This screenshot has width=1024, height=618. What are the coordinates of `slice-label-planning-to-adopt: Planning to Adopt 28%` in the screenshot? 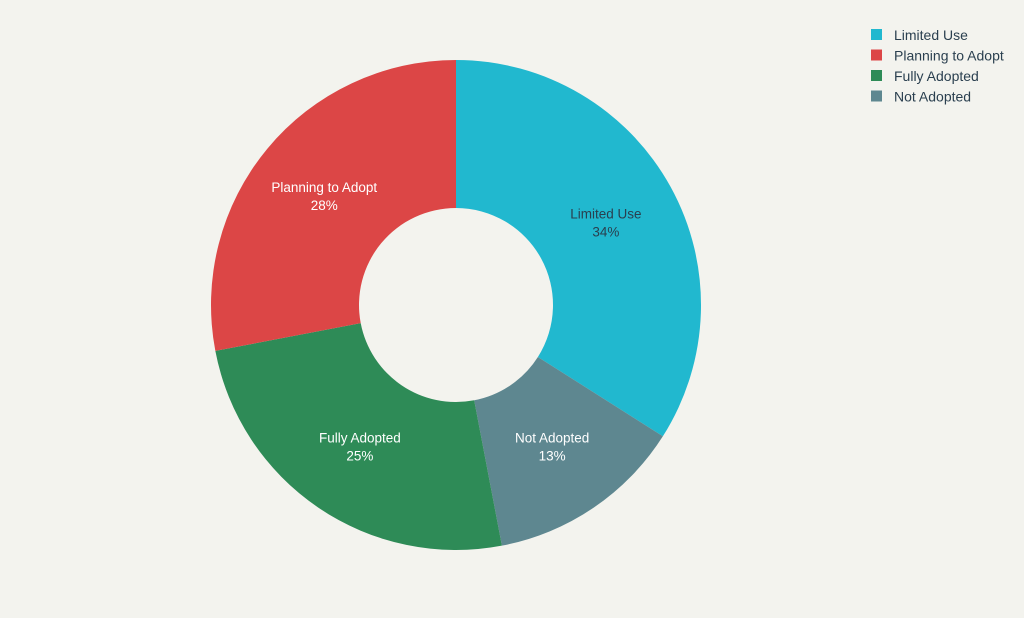 It's located at (324, 196).